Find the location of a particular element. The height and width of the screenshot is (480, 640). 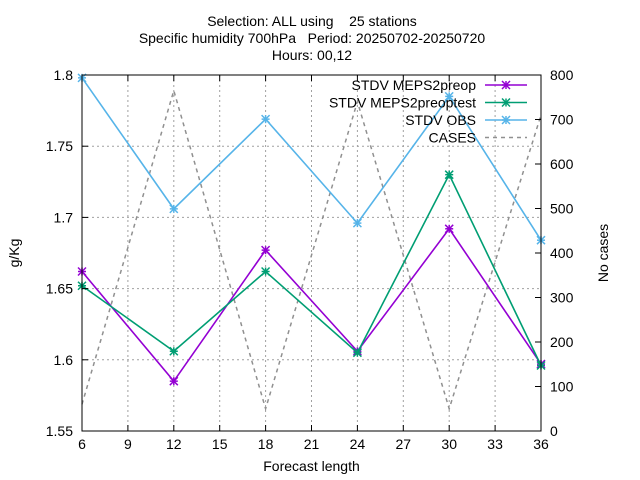

title-line: Selection: ALL using 25 stations is located at coordinates (312, 21).